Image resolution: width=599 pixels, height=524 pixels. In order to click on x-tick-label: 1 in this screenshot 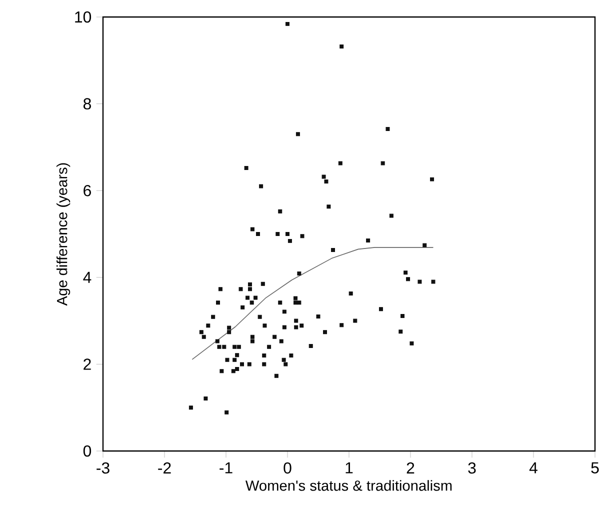, I will do `click(349, 468)`.